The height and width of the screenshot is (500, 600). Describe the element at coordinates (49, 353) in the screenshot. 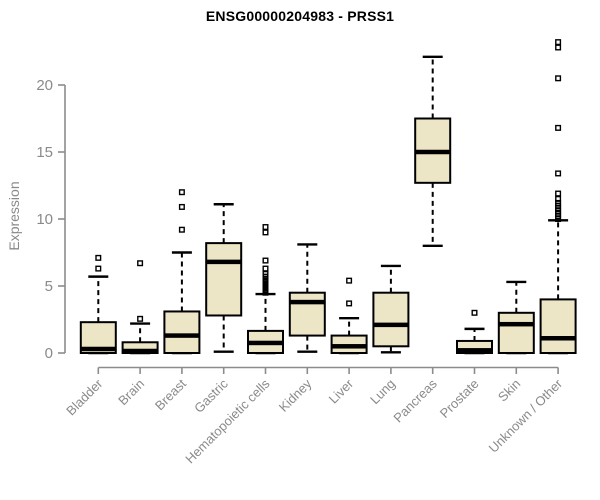

I see `y-tick-label: 0` at that location.